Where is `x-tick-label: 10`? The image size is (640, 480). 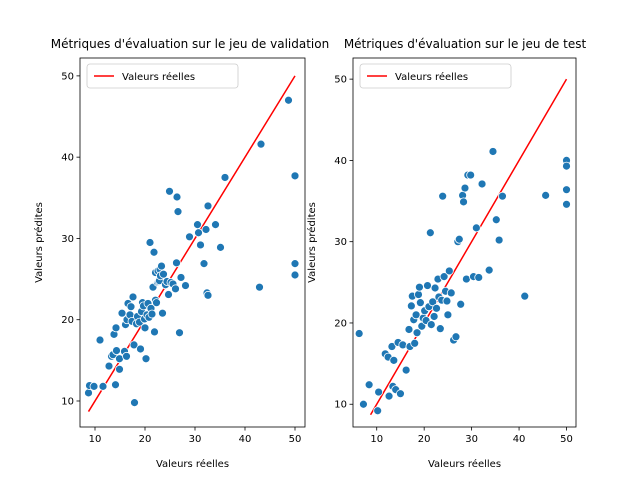 x-tick-label: 10 is located at coordinates (376, 439).